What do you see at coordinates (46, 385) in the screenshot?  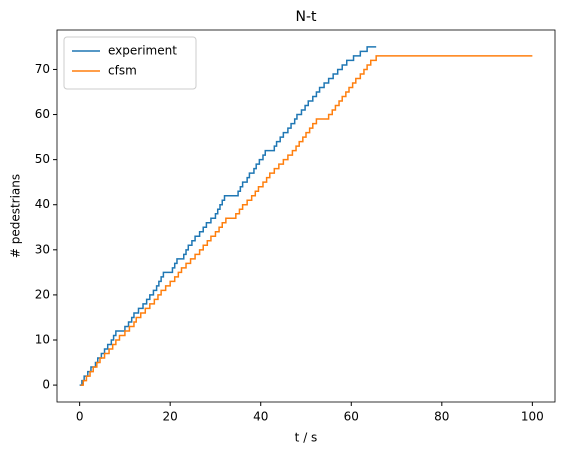 I see `y-tick-label: 0` at bounding box center [46, 385].